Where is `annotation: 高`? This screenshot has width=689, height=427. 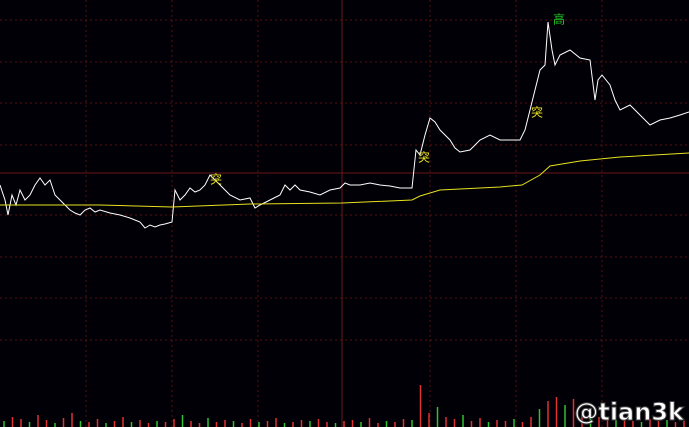 annotation: 高 is located at coordinates (559, 19).